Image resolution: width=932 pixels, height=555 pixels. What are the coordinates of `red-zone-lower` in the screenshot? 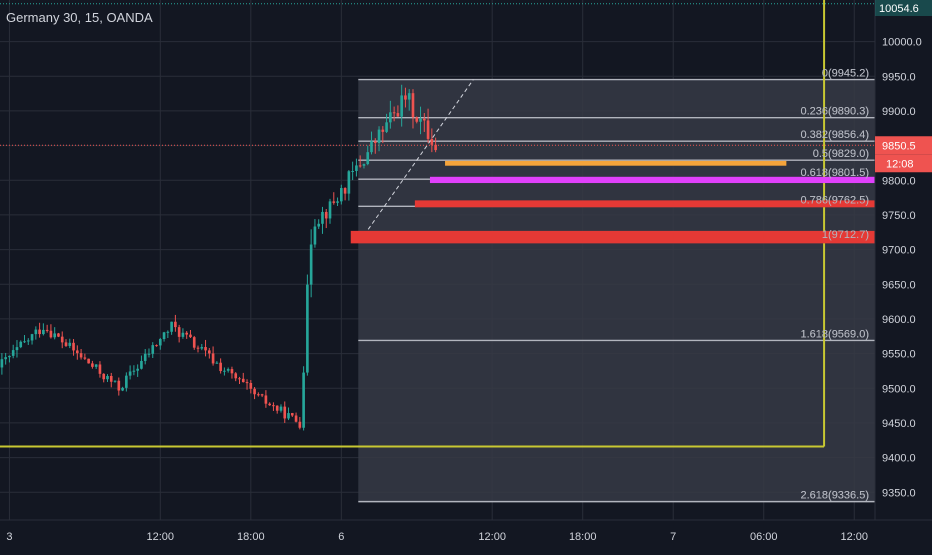 It's located at (613, 237).